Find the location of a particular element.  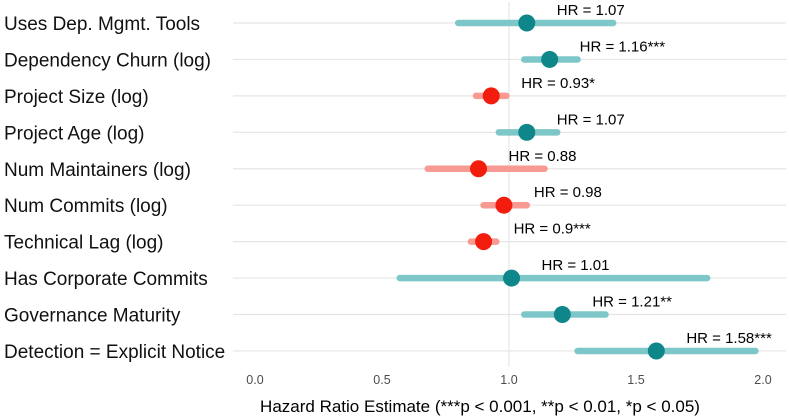

category-label: Project Age (log) is located at coordinates (74, 133).